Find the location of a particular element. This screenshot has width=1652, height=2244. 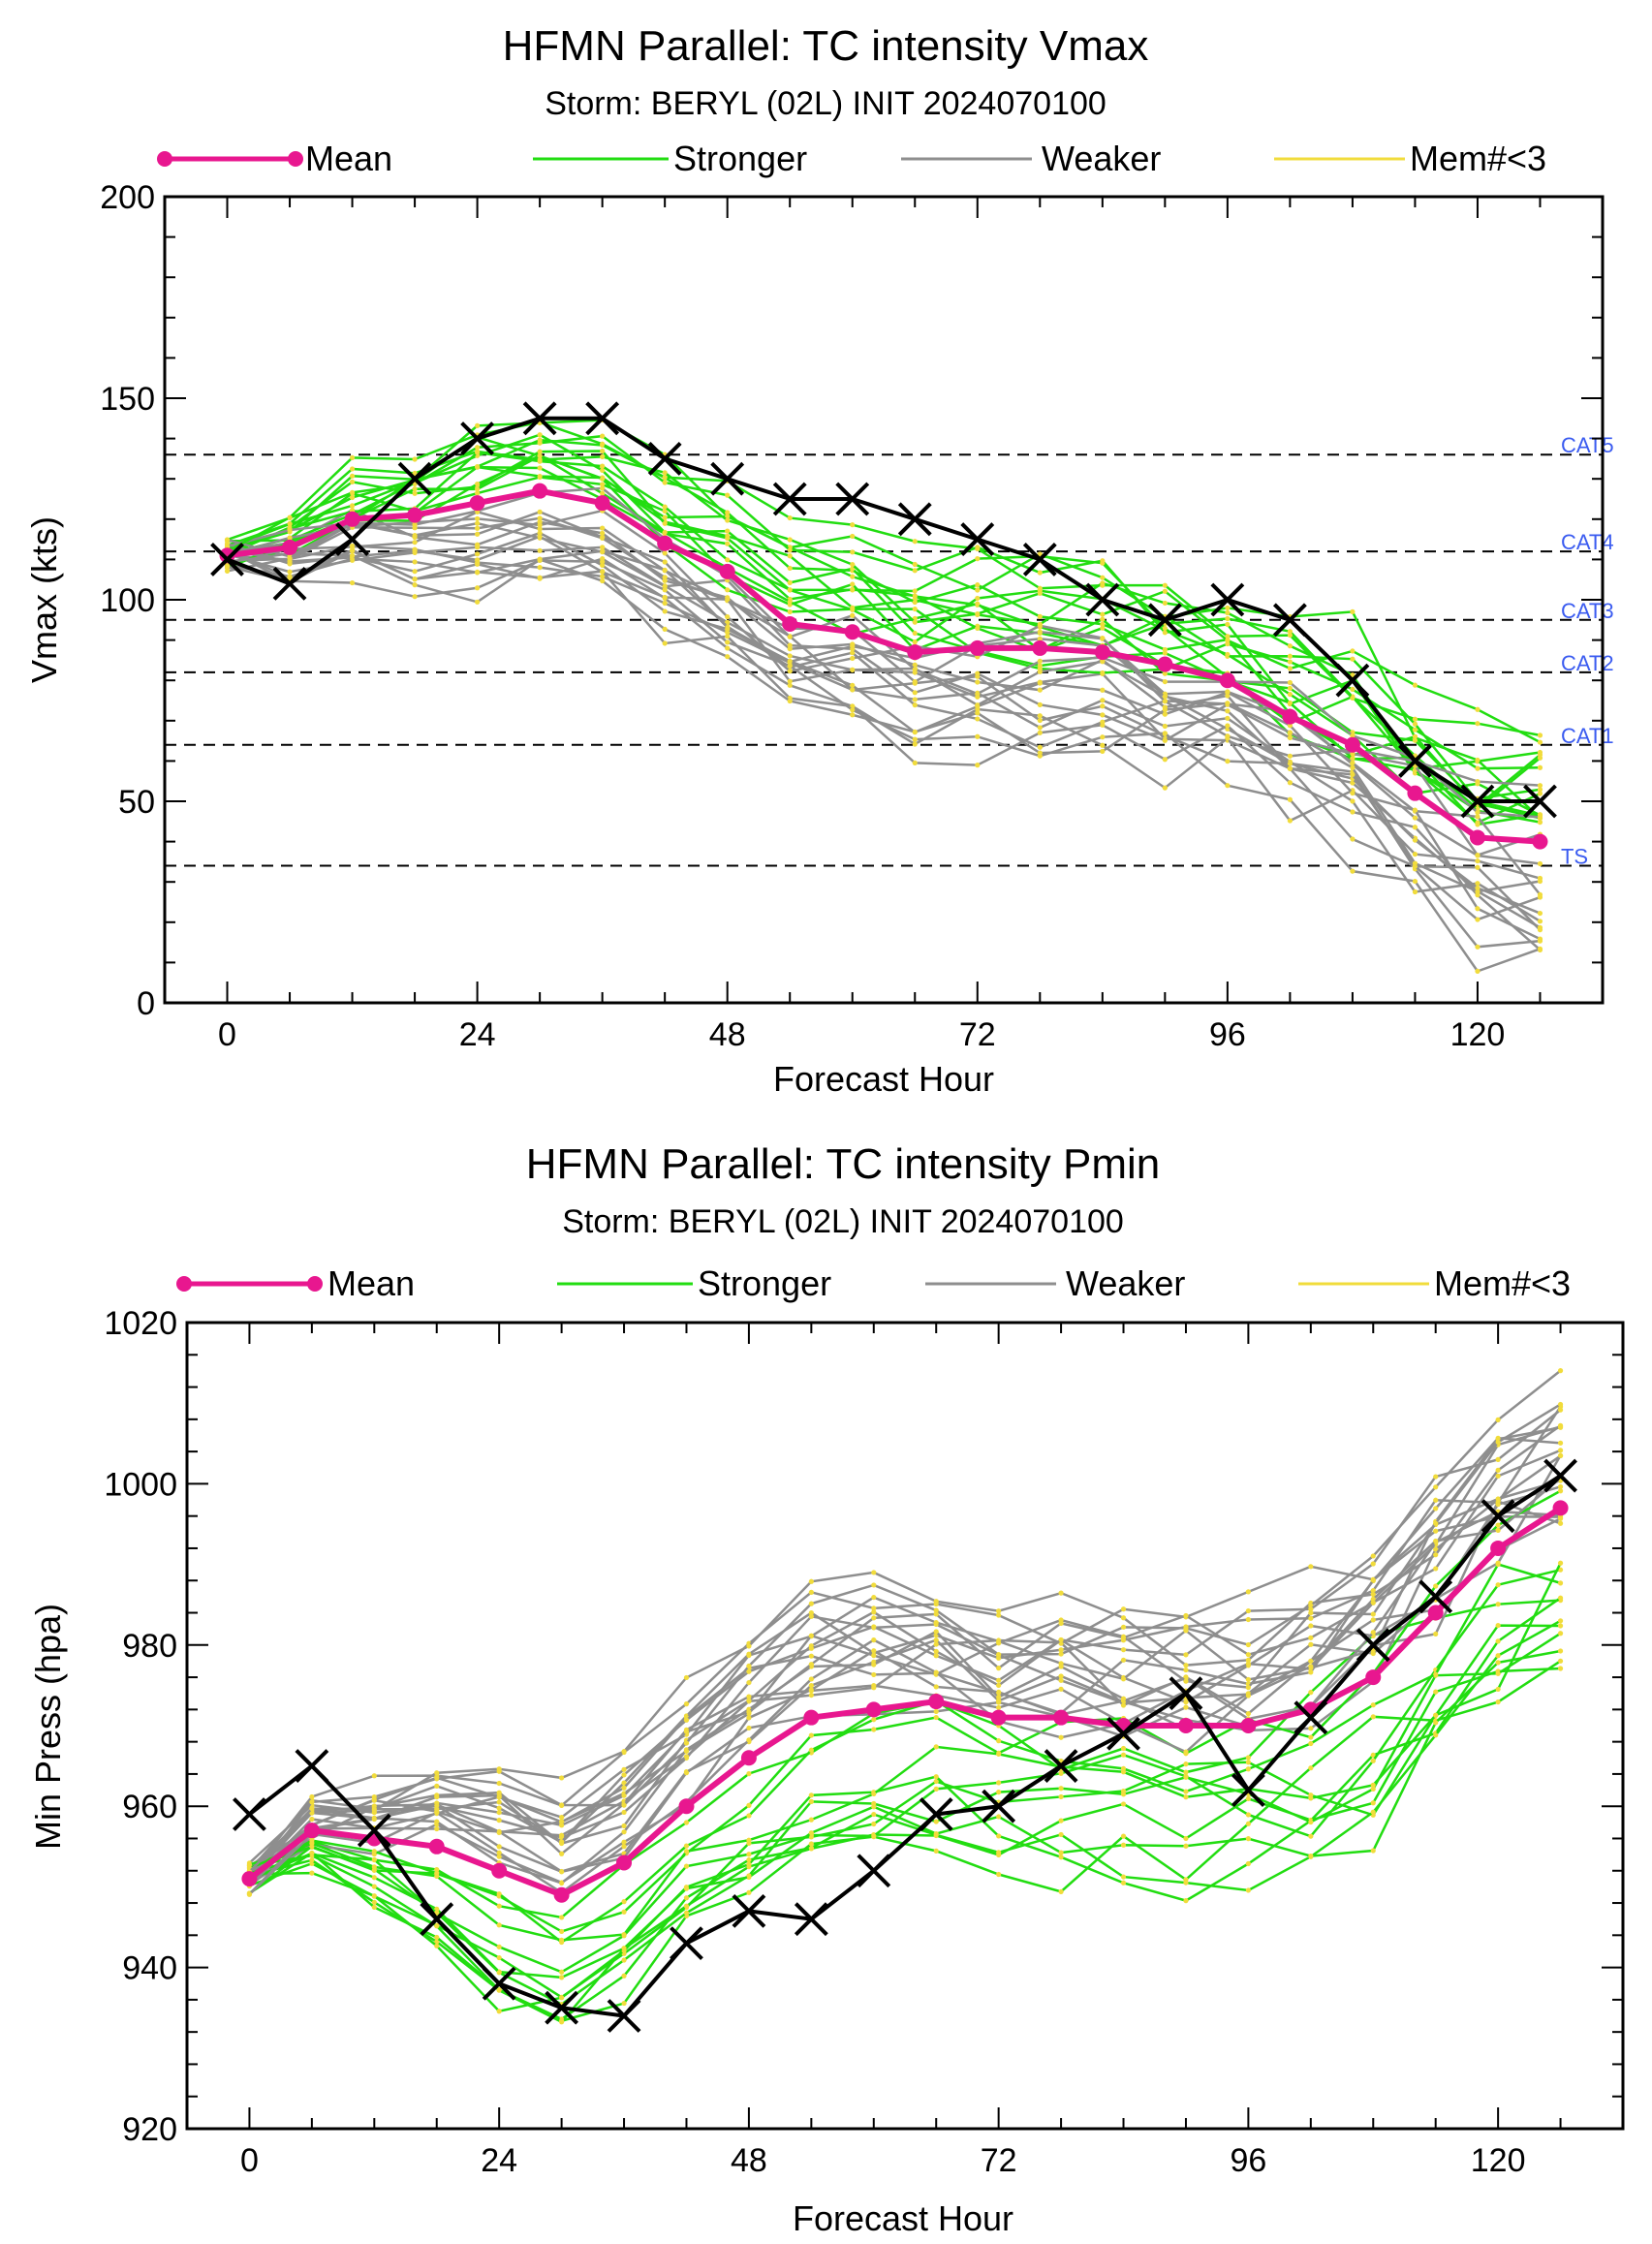

pmin-member-line is located at coordinates (905, 1686).